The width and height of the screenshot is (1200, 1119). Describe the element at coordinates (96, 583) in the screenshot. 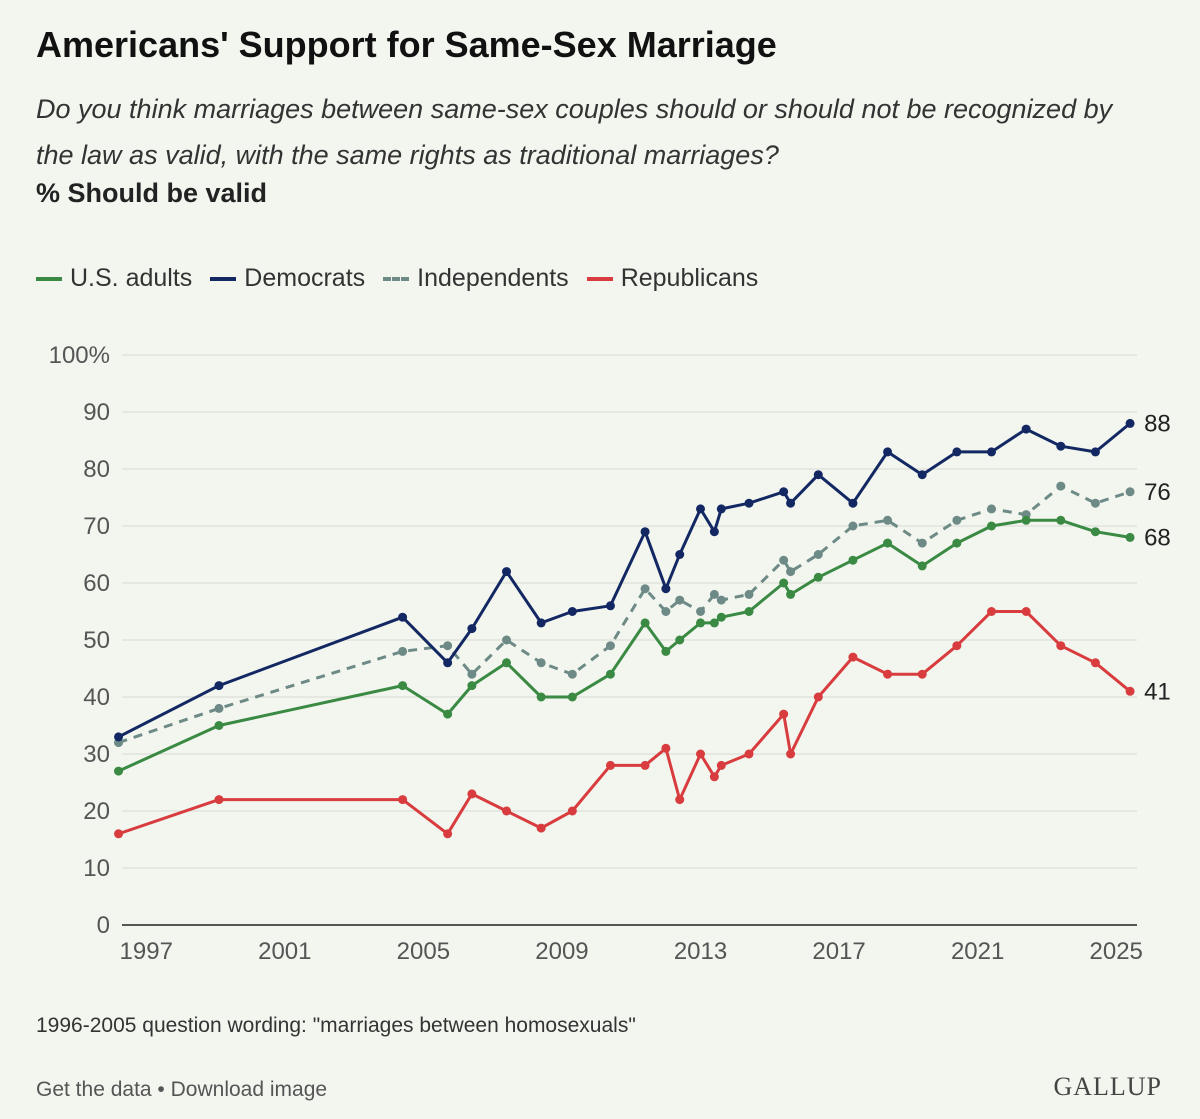

I see `y-tick-label: 60` at that location.